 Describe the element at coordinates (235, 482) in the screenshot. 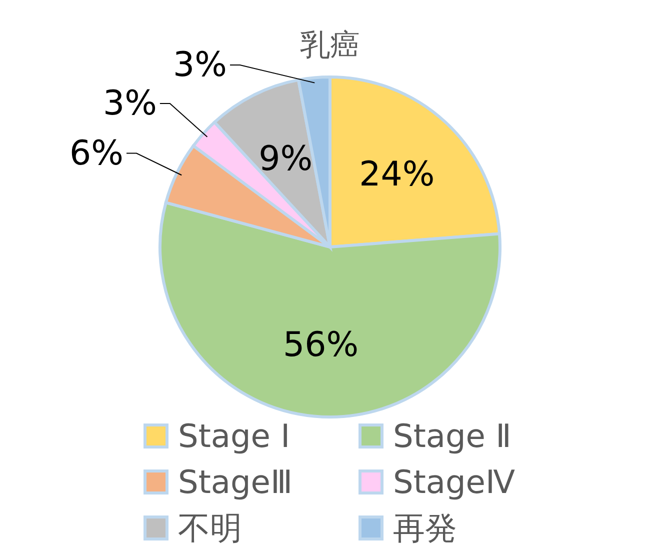

I see `legend-label: StageⅢ` at that location.